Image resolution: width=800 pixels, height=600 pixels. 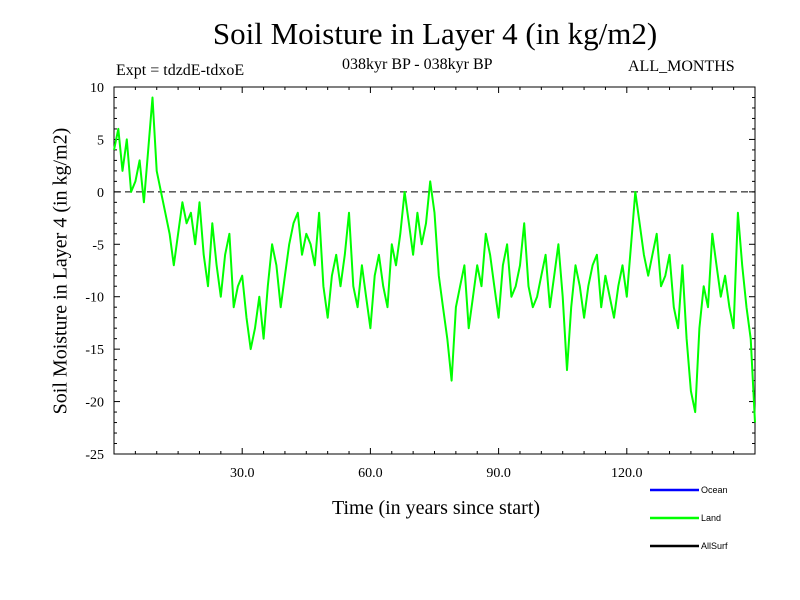 What do you see at coordinates (97, 88) in the screenshot?
I see `y-tick-label: 10` at bounding box center [97, 88].